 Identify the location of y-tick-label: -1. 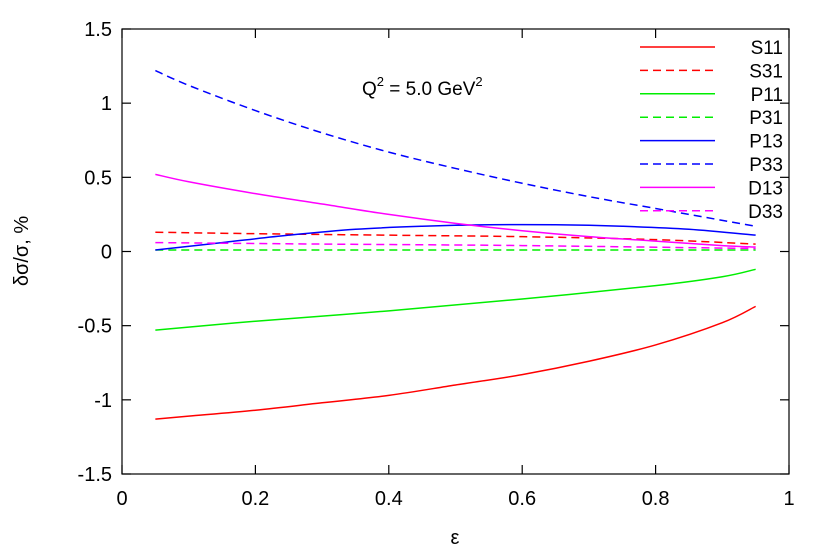
(103, 401).